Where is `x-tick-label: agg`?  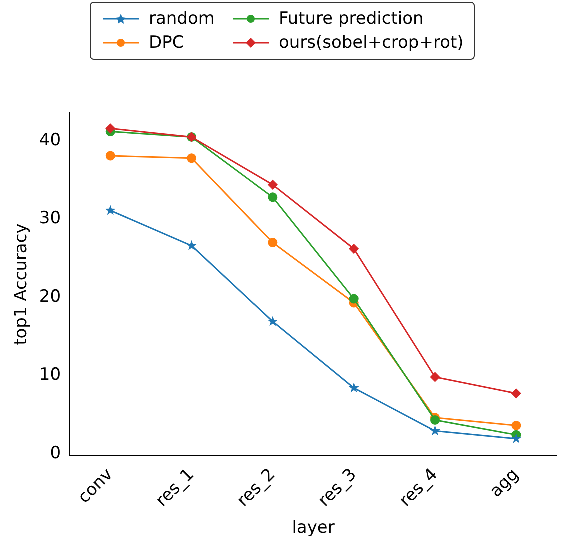
x-tick-label: agg is located at coordinates (505, 483).